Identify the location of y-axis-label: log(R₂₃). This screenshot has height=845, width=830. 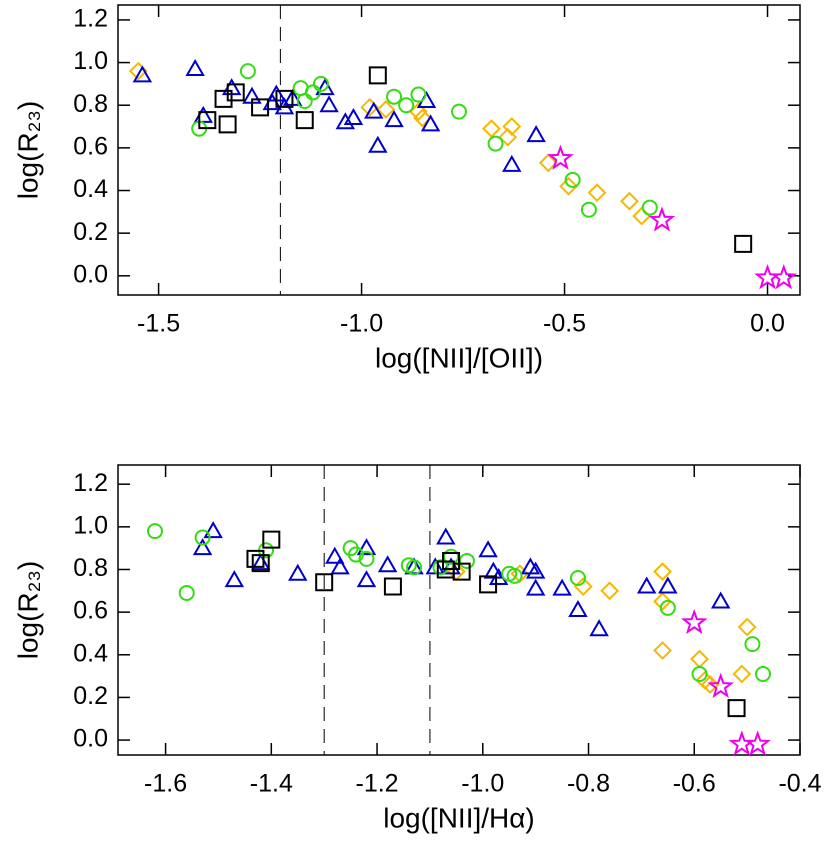
(27, 610).